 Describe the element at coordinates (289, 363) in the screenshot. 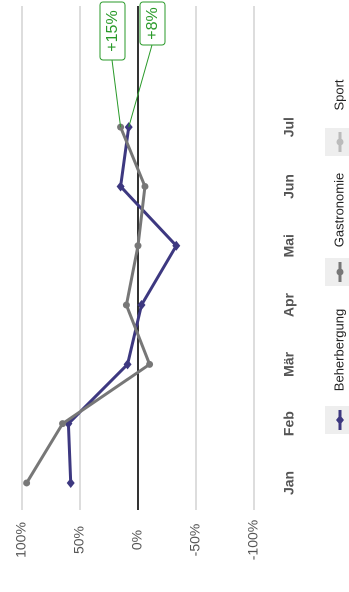

I see `x-tick-label: Mär` at that location.